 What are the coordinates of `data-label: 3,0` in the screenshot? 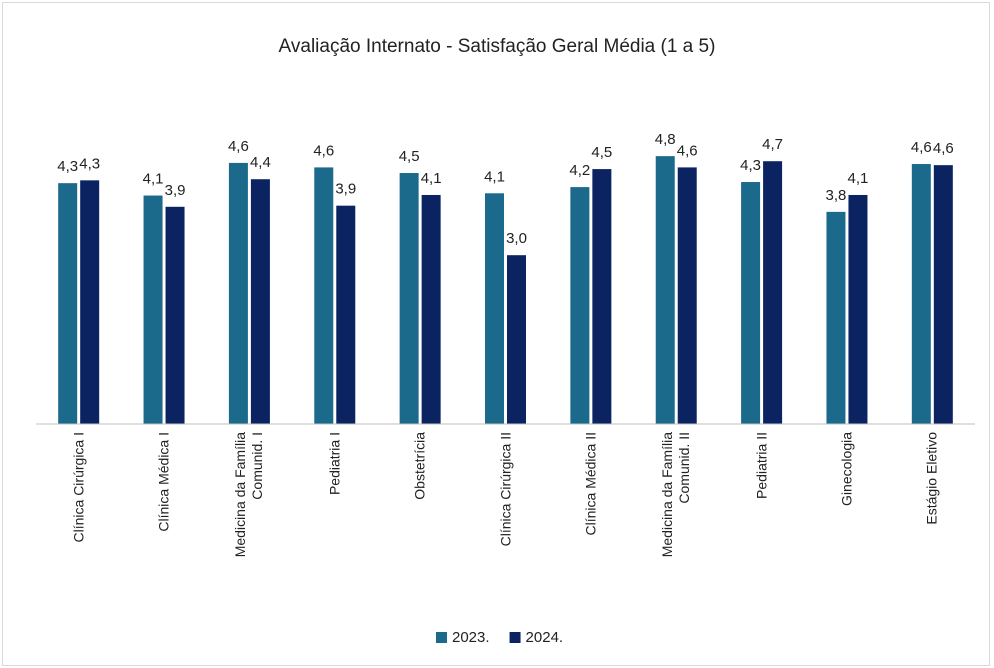 It's located at (516, 238).